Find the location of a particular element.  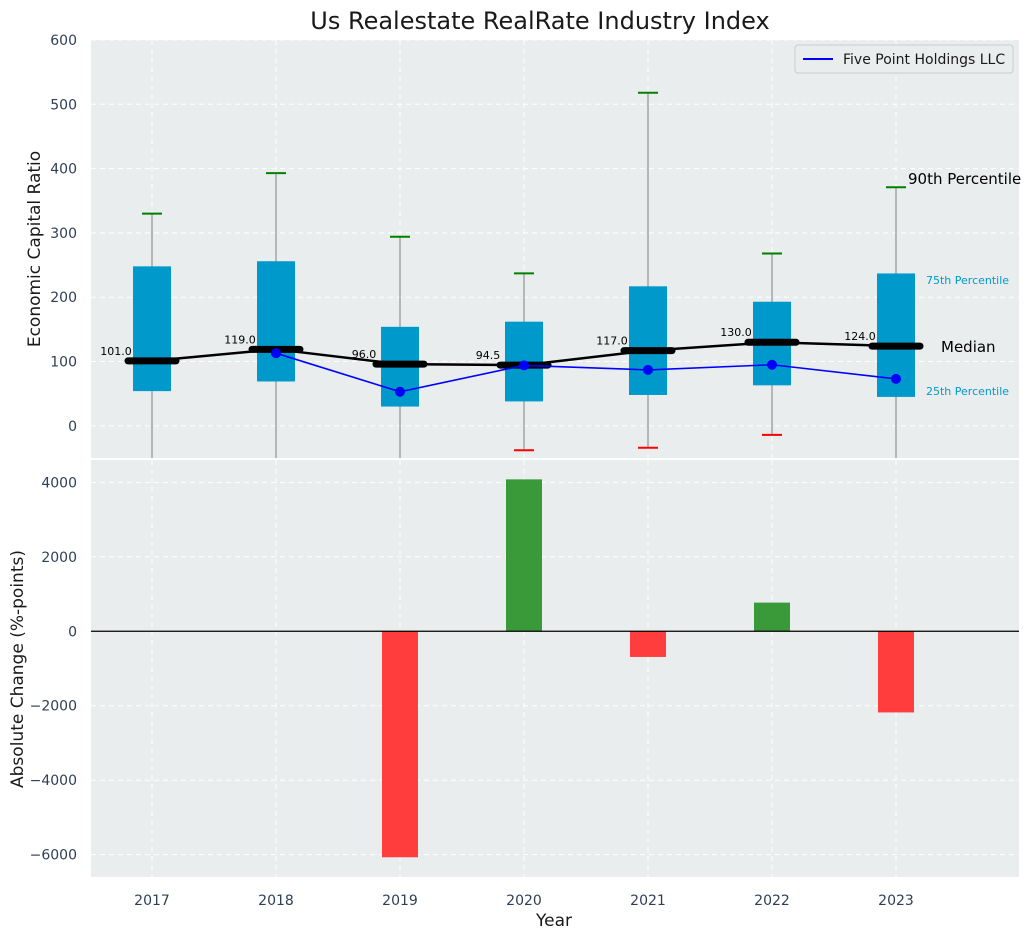

xtick-label: 2022 is located at coordinates (772, 901).